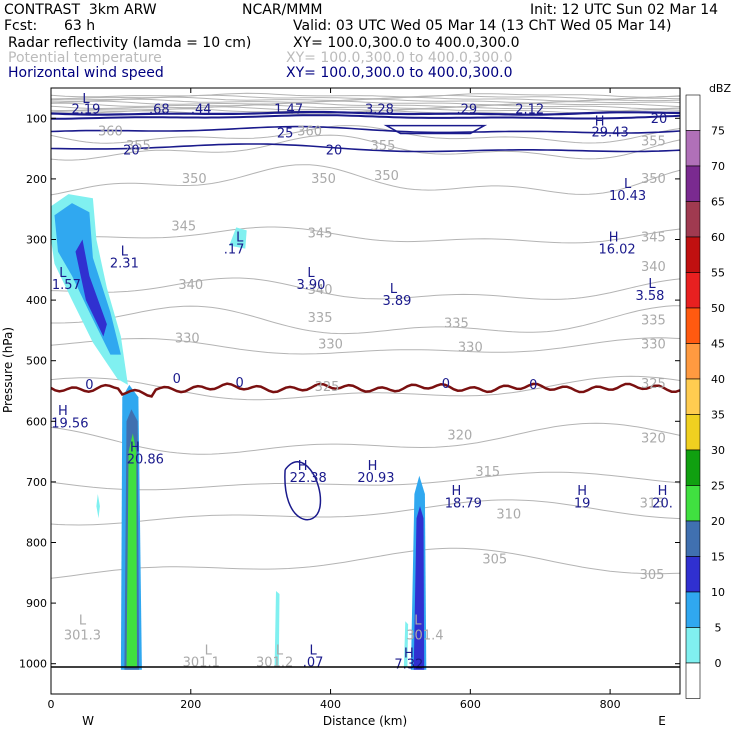  Describe the element at coordinates (187, 339) in the screenshot. I see `theta-label: 330` at that location.